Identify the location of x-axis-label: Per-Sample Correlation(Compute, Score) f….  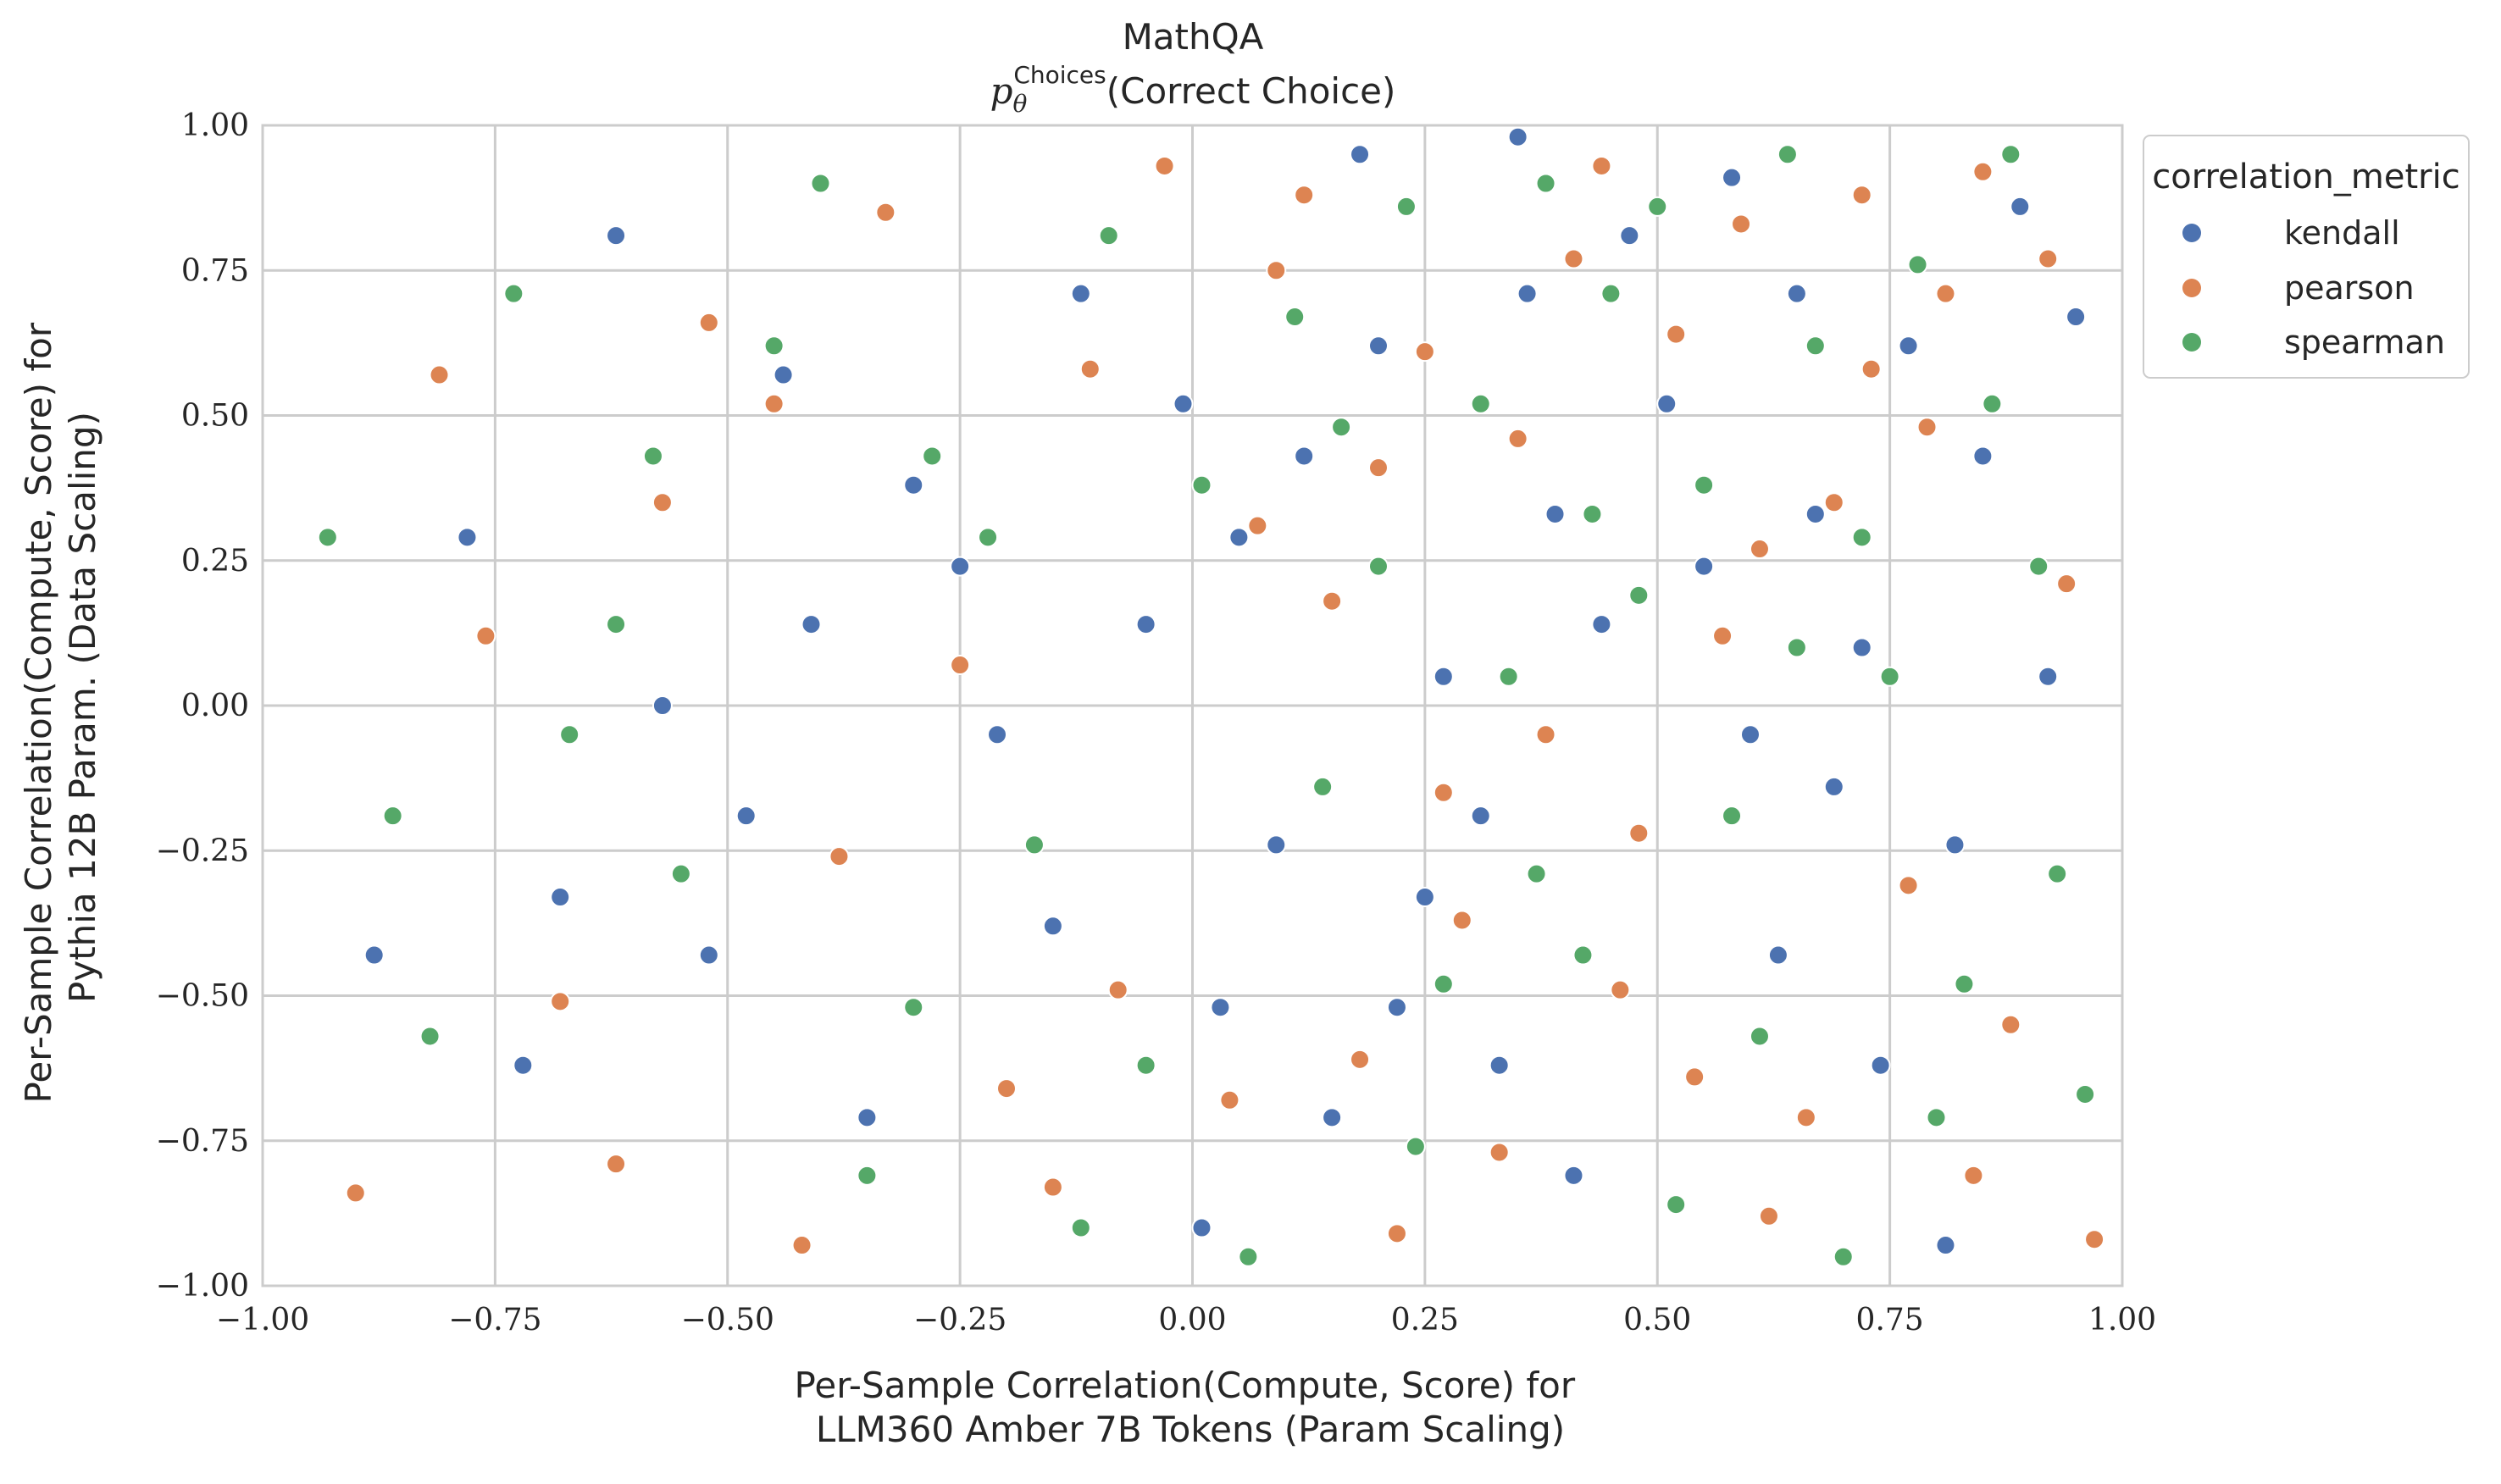
(1191, 1407).